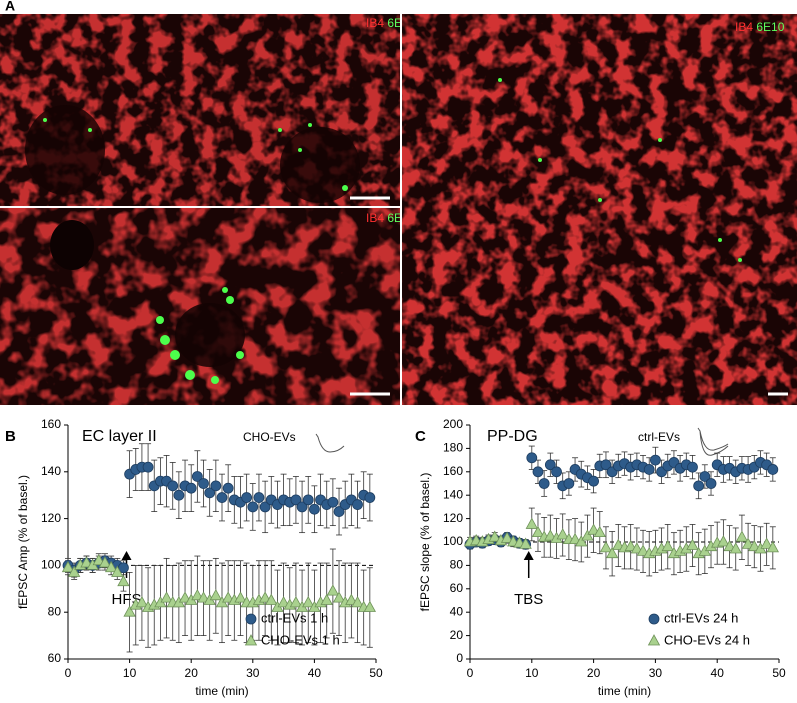  What do you see at coordinates (23, 542) in the screenshot?
I see `y-axis-label: fEPSC Amp (% of basel.)` at bounding box center [23, 542].